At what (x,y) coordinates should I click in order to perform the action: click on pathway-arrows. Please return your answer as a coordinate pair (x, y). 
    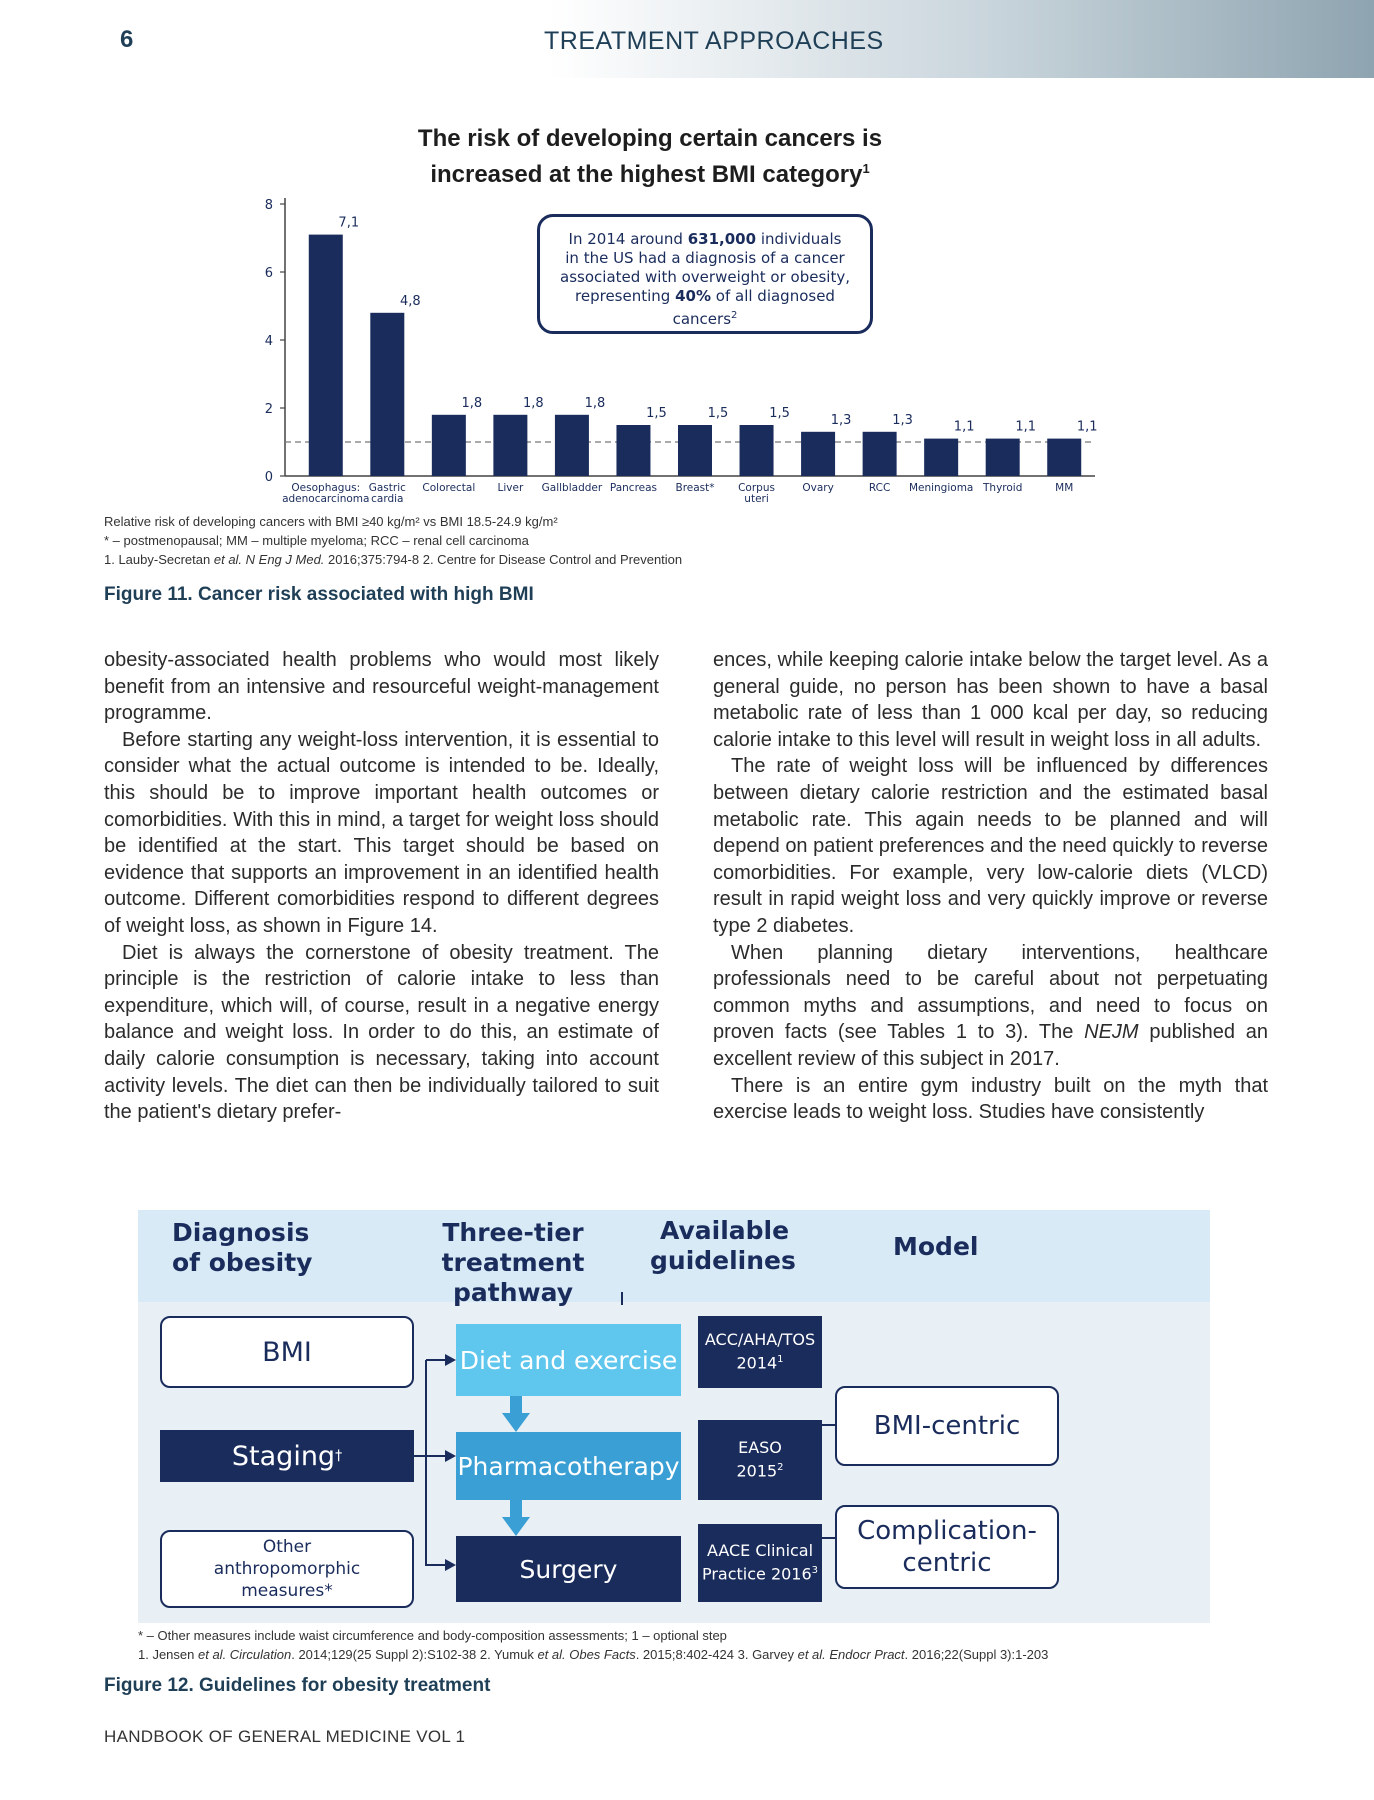
    Looking at the image, I should click on (516, 1466).